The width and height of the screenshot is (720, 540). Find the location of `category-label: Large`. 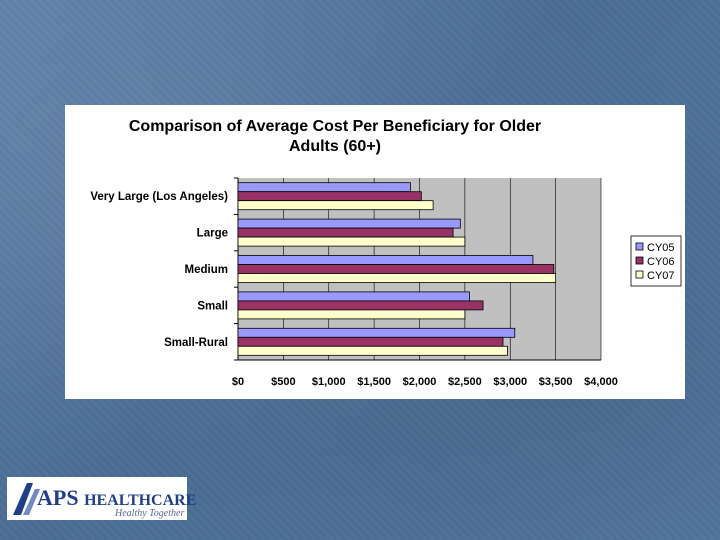

category-label: Large is located at coordinates (212, 234).